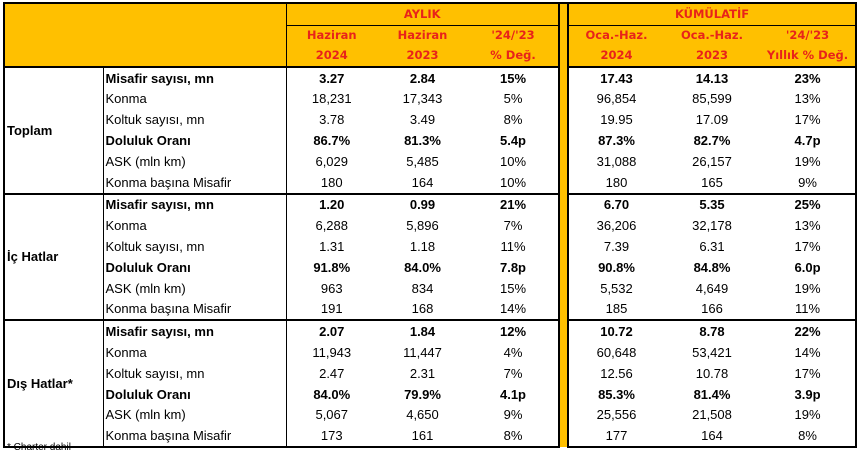  Describe the element at coordinates (616, 99) in the screenshot. I see `value-cell: 96,854` at that location.